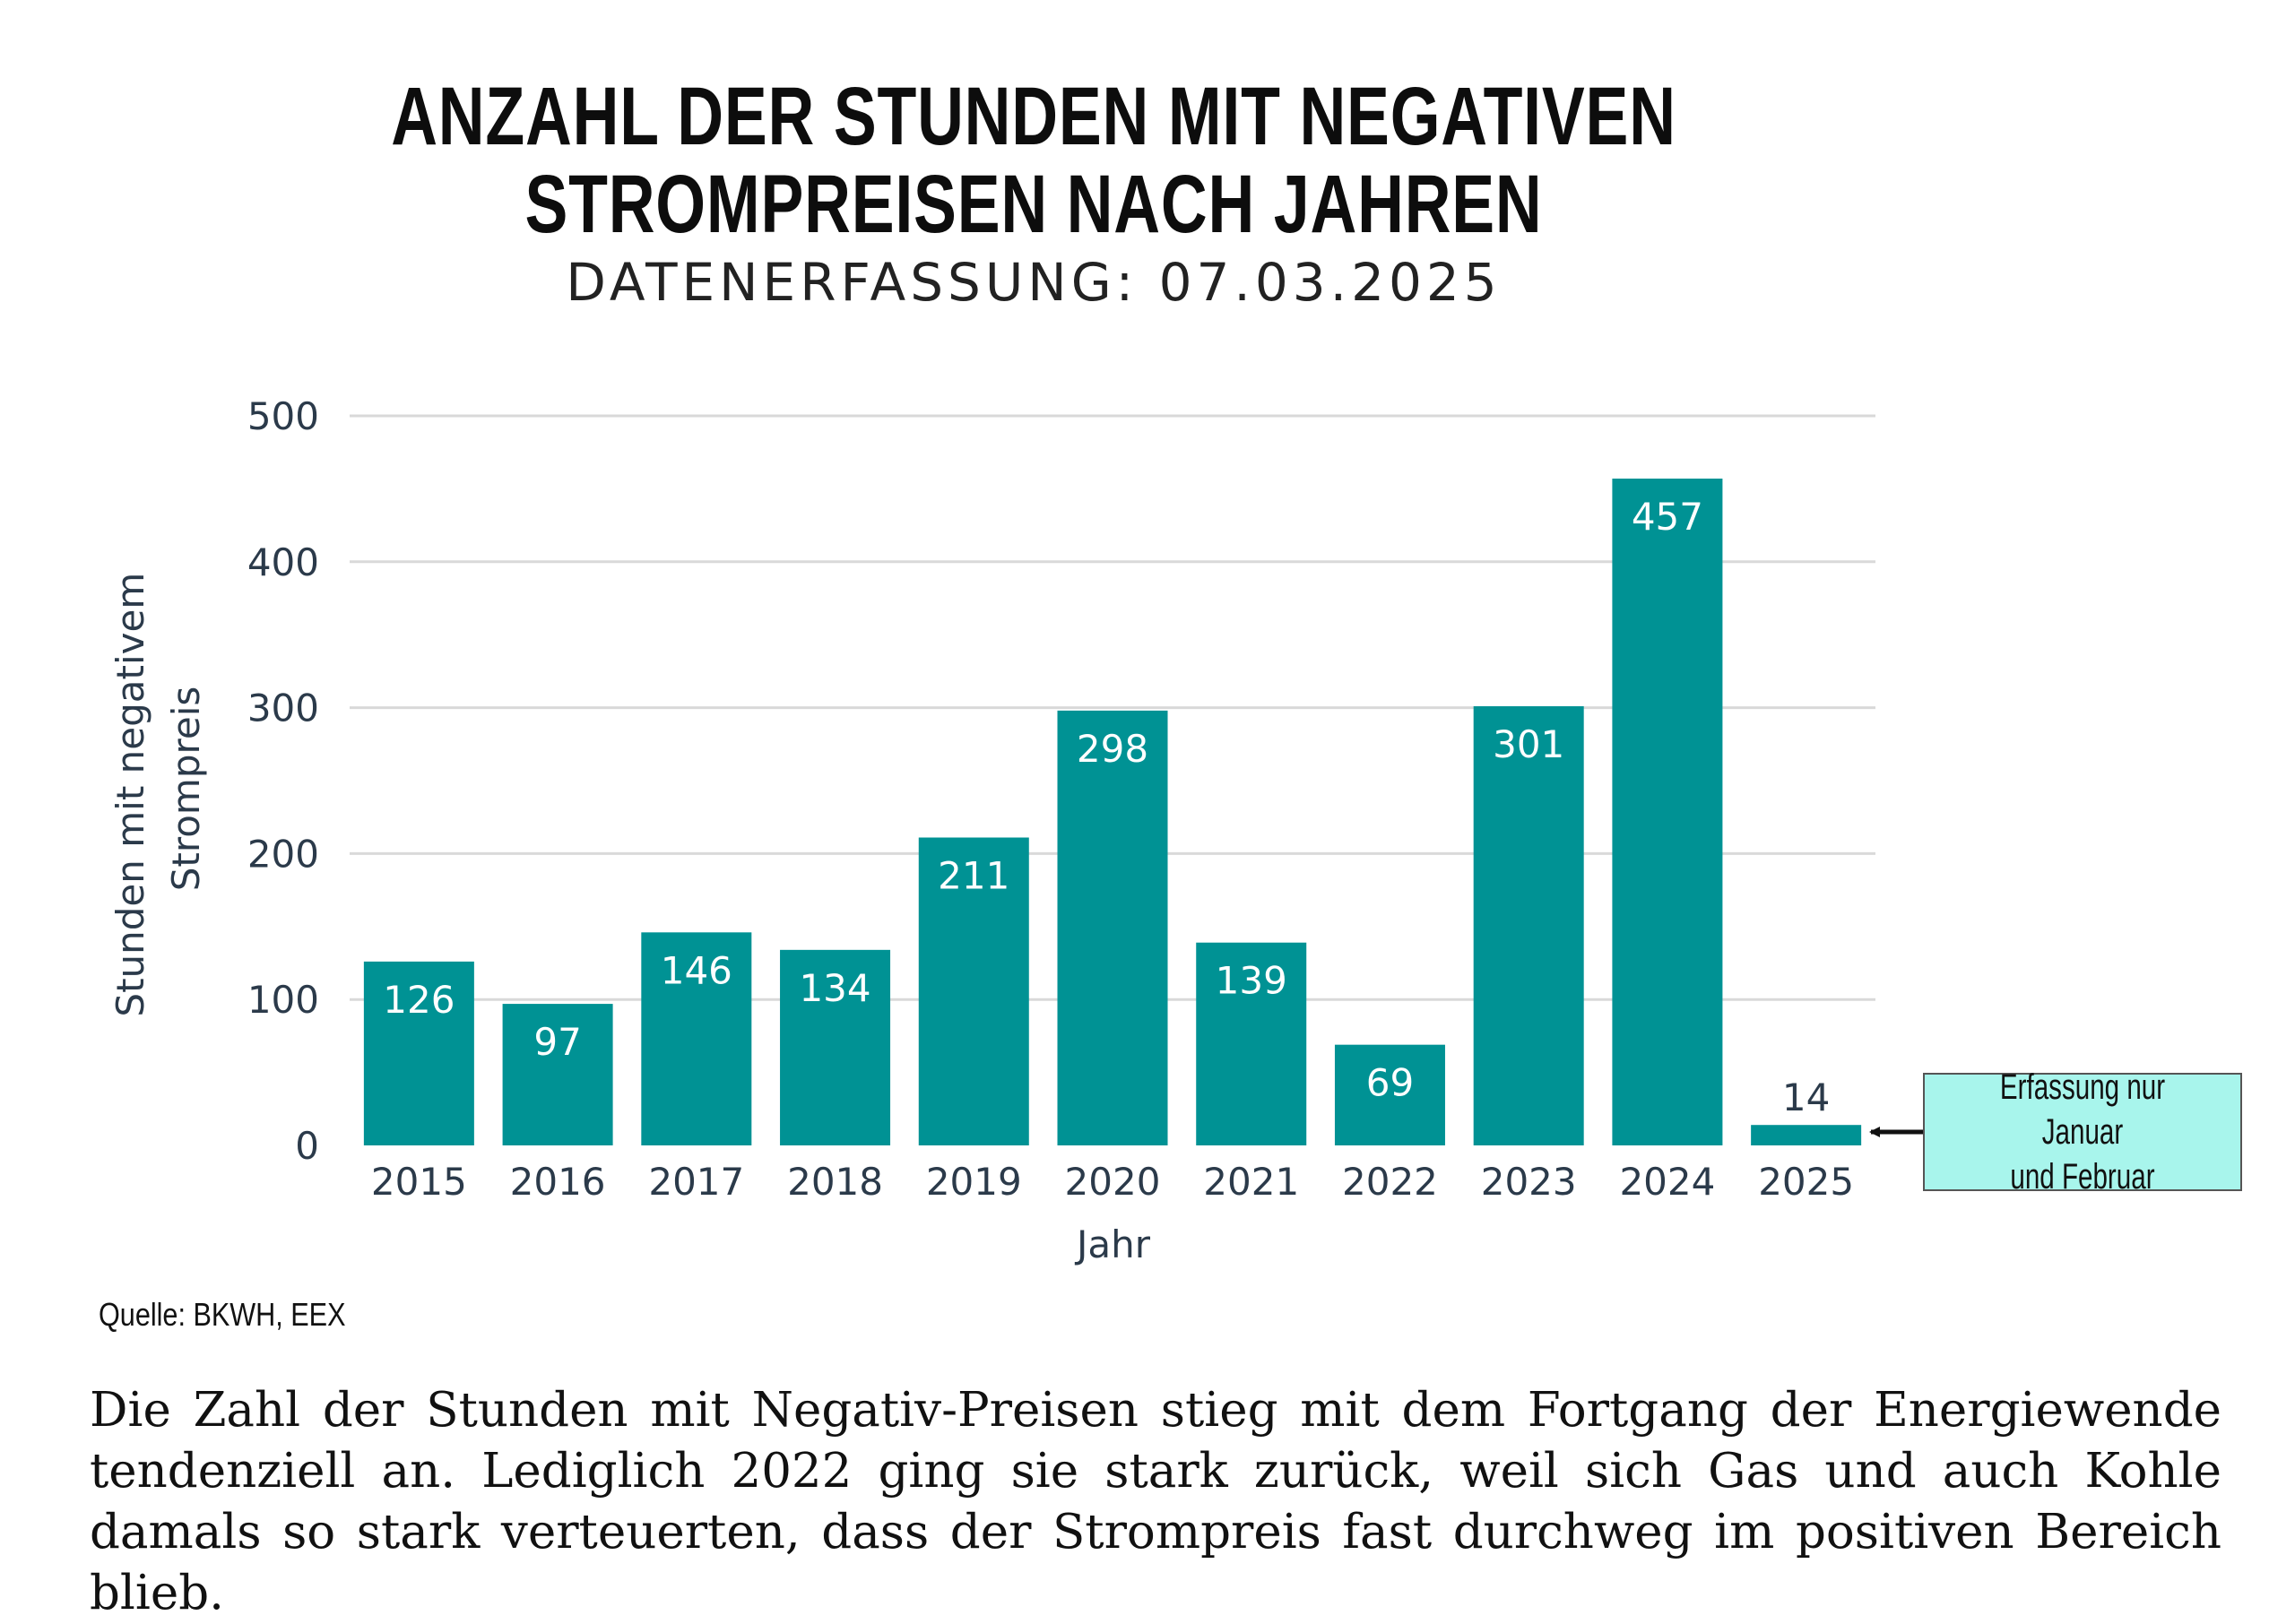  Describe the element at coordinates (283, 854) in the screenshot. I see `y-tick-label: 200` at that location.